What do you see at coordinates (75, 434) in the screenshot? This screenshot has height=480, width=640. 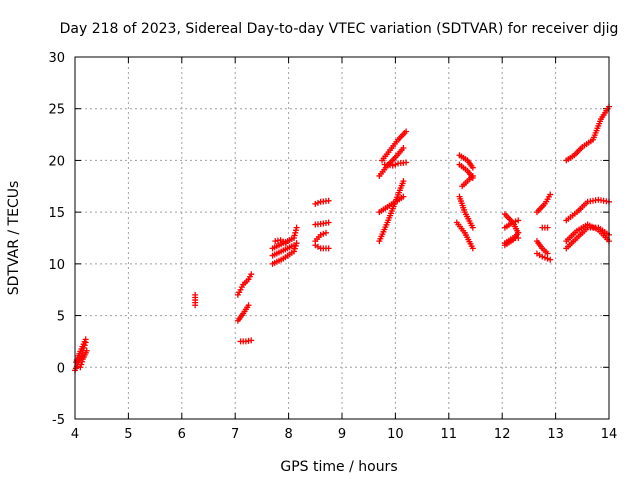 I see `x-tick-label: 4` at bounding box center [75, 434].